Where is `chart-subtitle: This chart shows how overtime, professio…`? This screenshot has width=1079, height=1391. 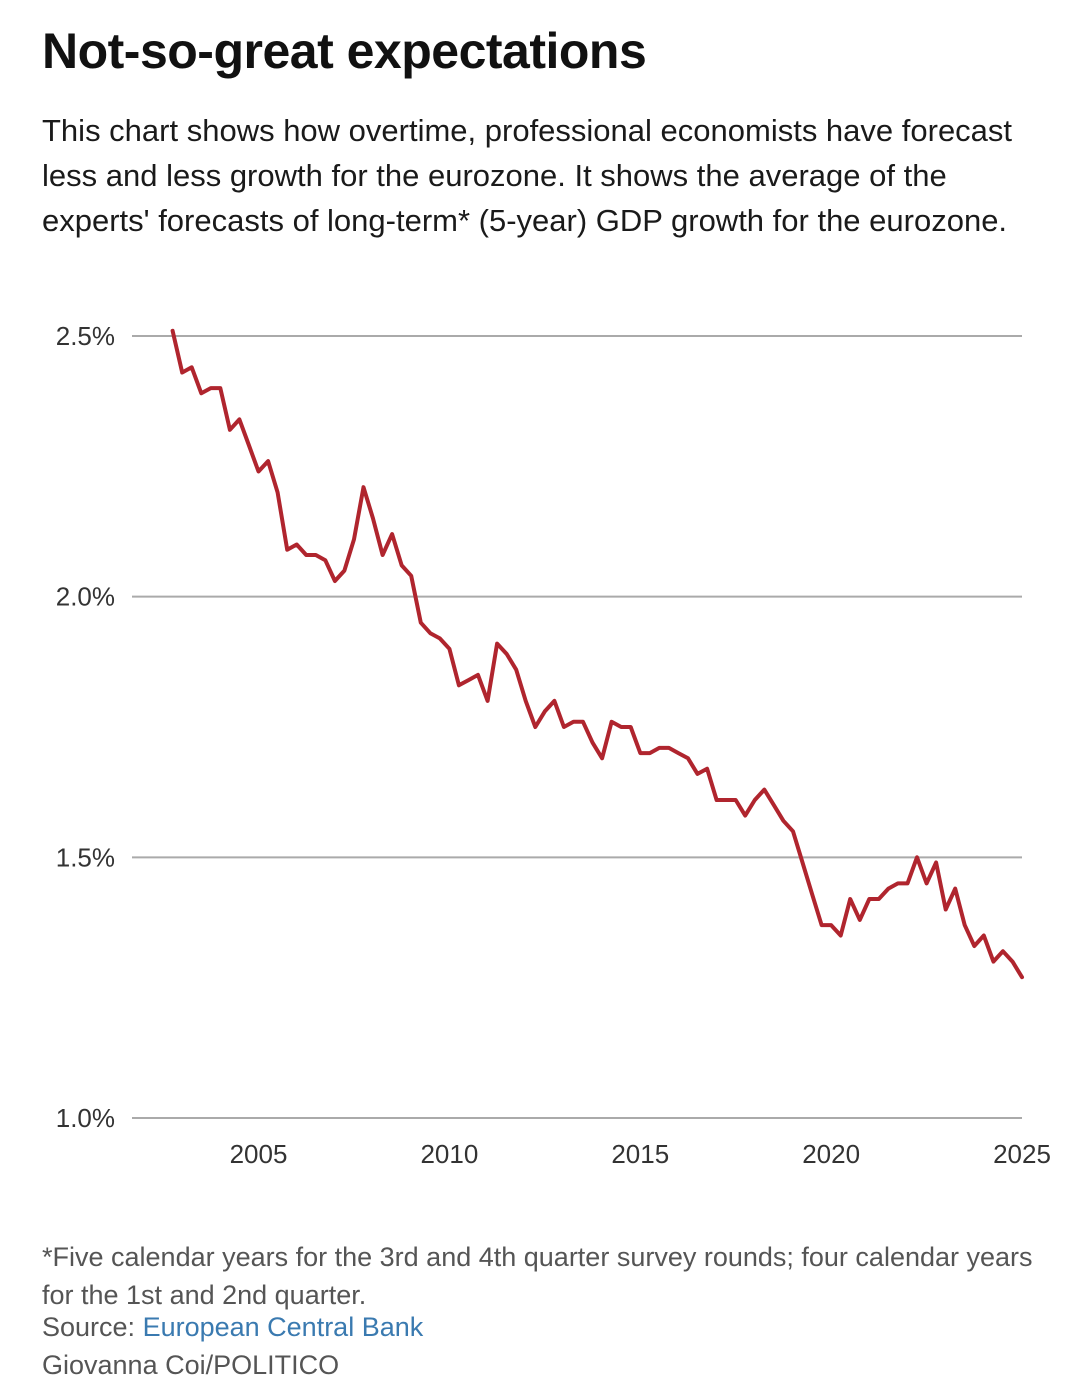
chart-subtitle: This chart shows how overtime, professio… is located at coordinates (527, 175).